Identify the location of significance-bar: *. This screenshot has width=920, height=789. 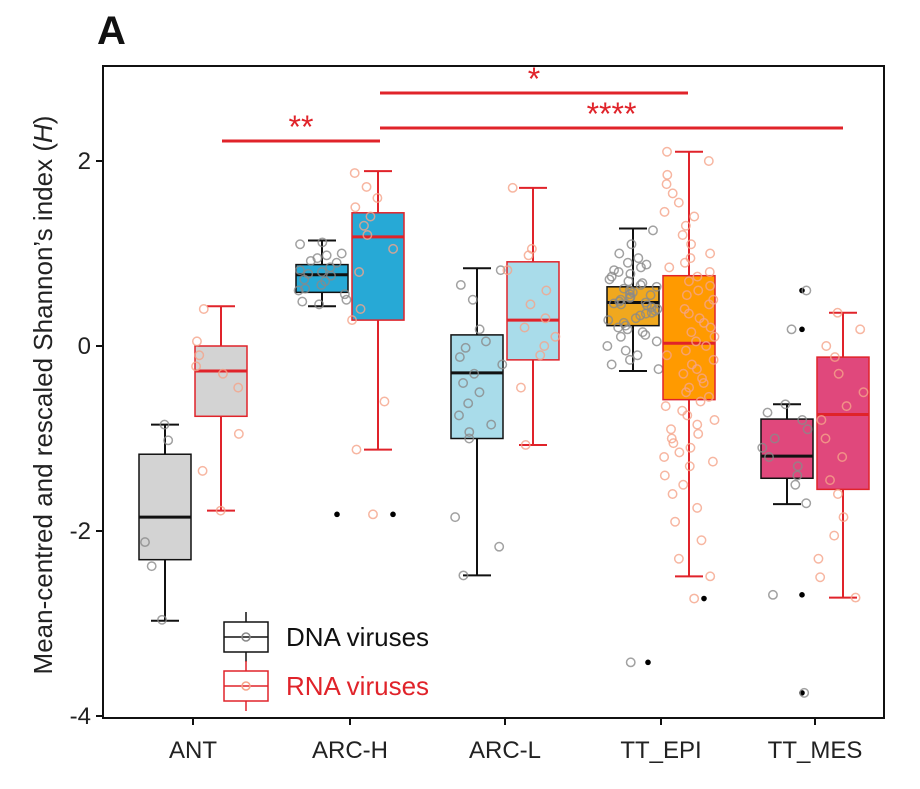
(534, 79).